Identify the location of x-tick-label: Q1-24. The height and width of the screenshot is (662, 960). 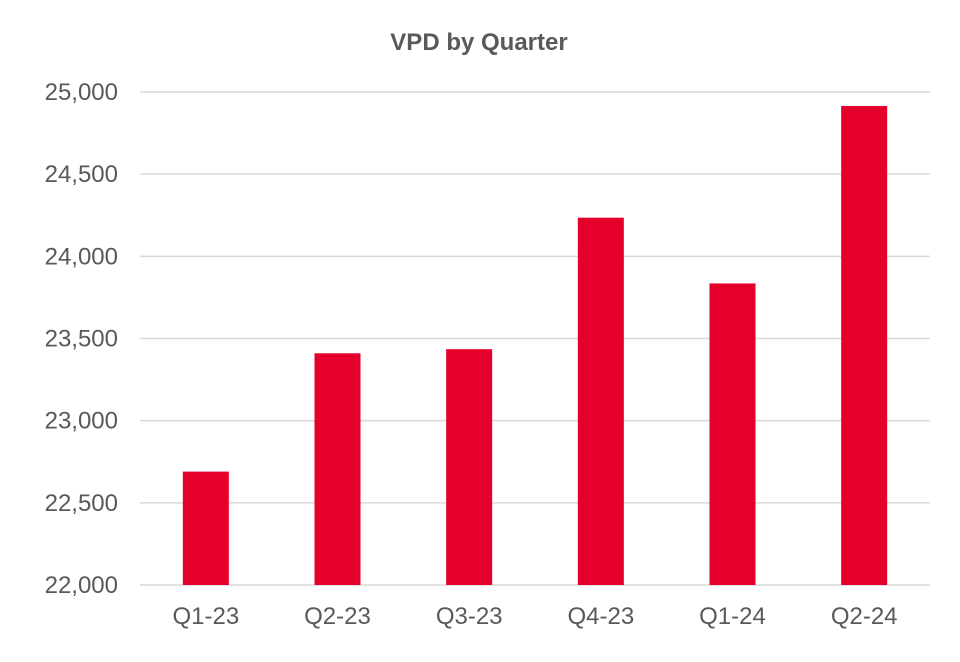
(732, 616).